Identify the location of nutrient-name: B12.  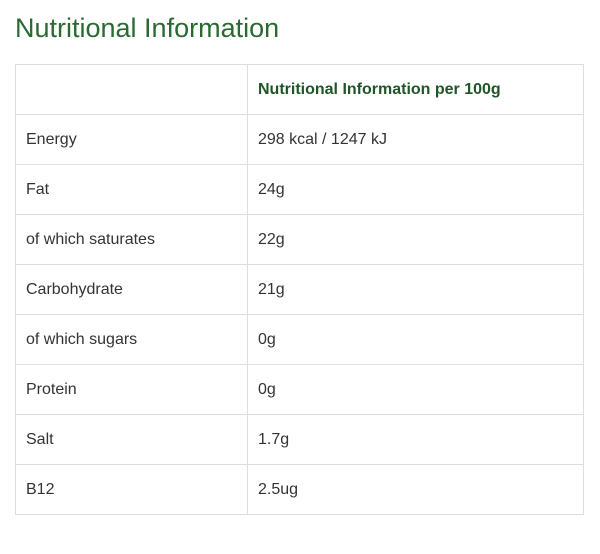
(131, 489).